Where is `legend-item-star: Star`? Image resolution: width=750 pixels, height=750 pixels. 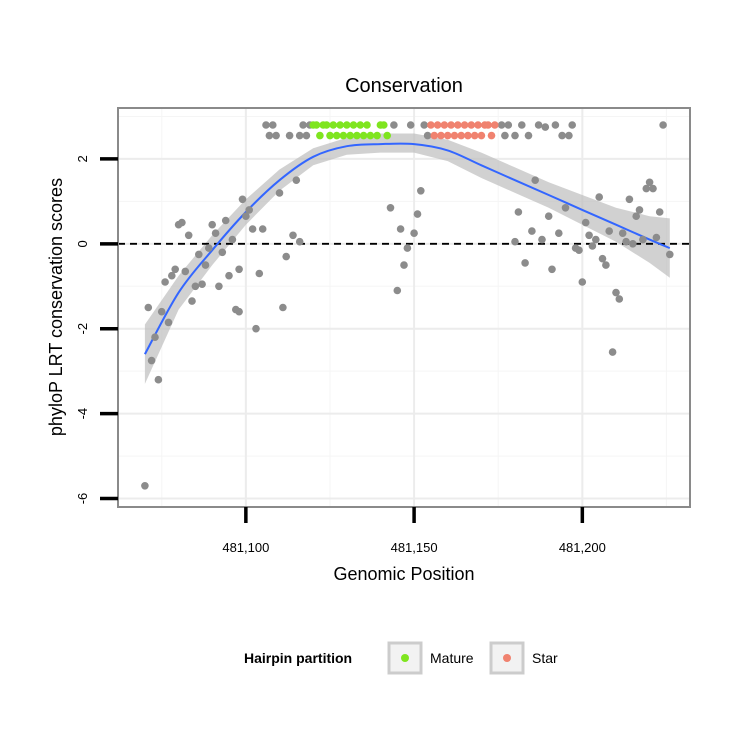
legend-item-star: Star is located at coordinates (523, 658).